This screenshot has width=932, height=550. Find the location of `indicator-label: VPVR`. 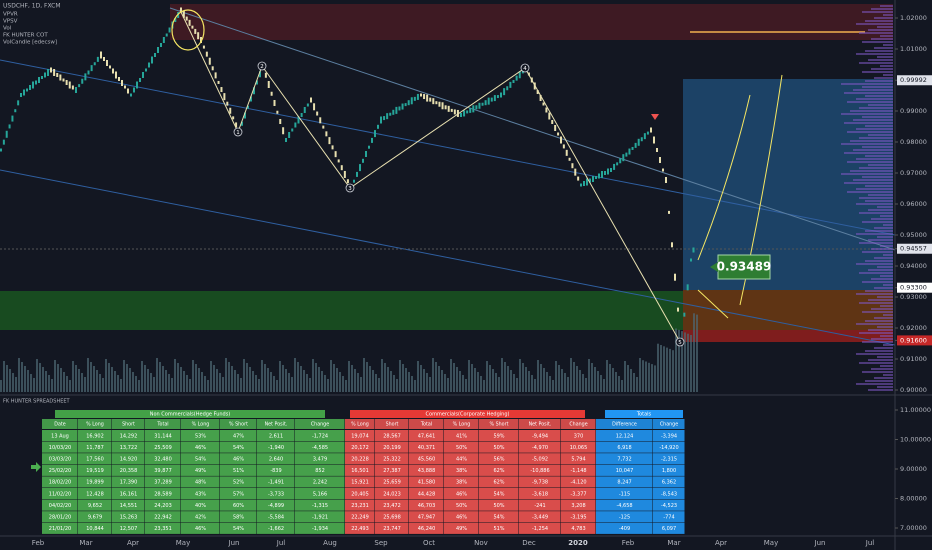

indicator-label: VPVR is located at coordinates (10, 15).